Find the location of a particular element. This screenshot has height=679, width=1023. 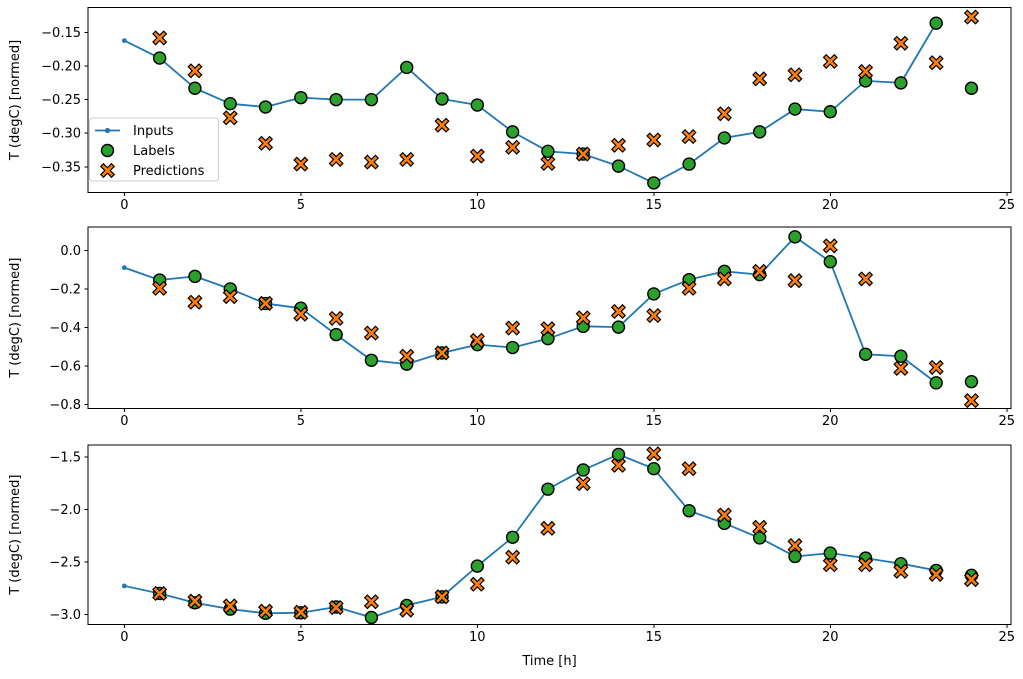

labels-circle-sample-icon is located at coordinates (107, 150).